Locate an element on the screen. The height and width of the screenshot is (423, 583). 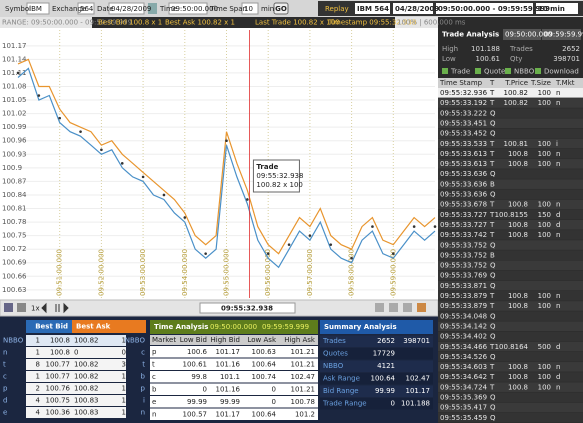
cursor-tooltip is located at coordinates (276, 176).